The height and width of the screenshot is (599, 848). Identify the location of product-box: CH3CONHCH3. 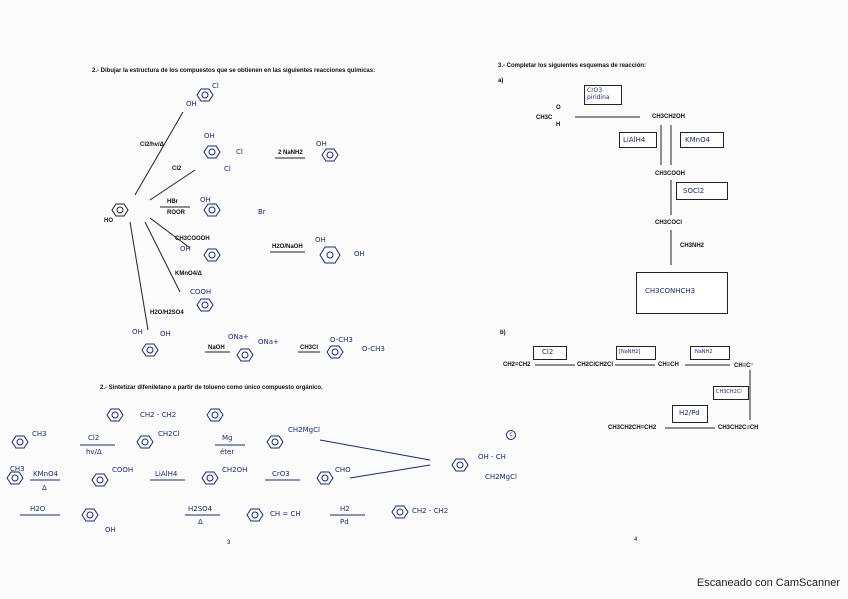
(682, 293).